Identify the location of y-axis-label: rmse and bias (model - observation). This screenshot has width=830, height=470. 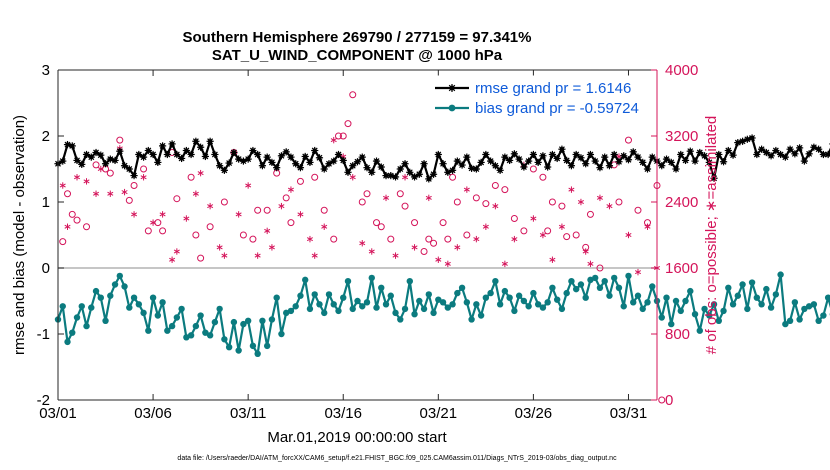
(19, 235).